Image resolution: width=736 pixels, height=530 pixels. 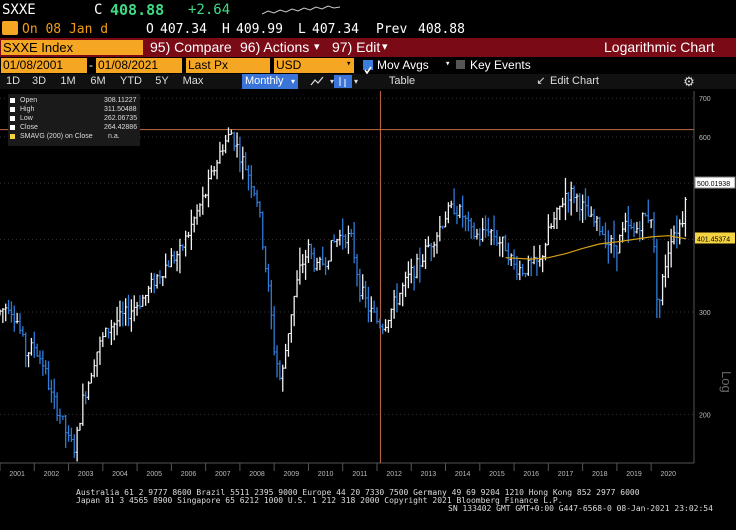 What do you see at coordinates (429, 474) in the screenshot?
I see `x-tick-label: 2013` at bounding box center [429, 474].